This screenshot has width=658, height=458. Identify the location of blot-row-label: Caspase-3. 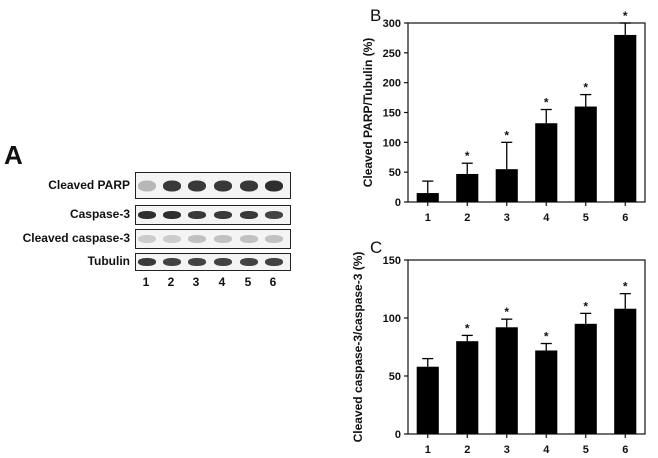
(99, 214).